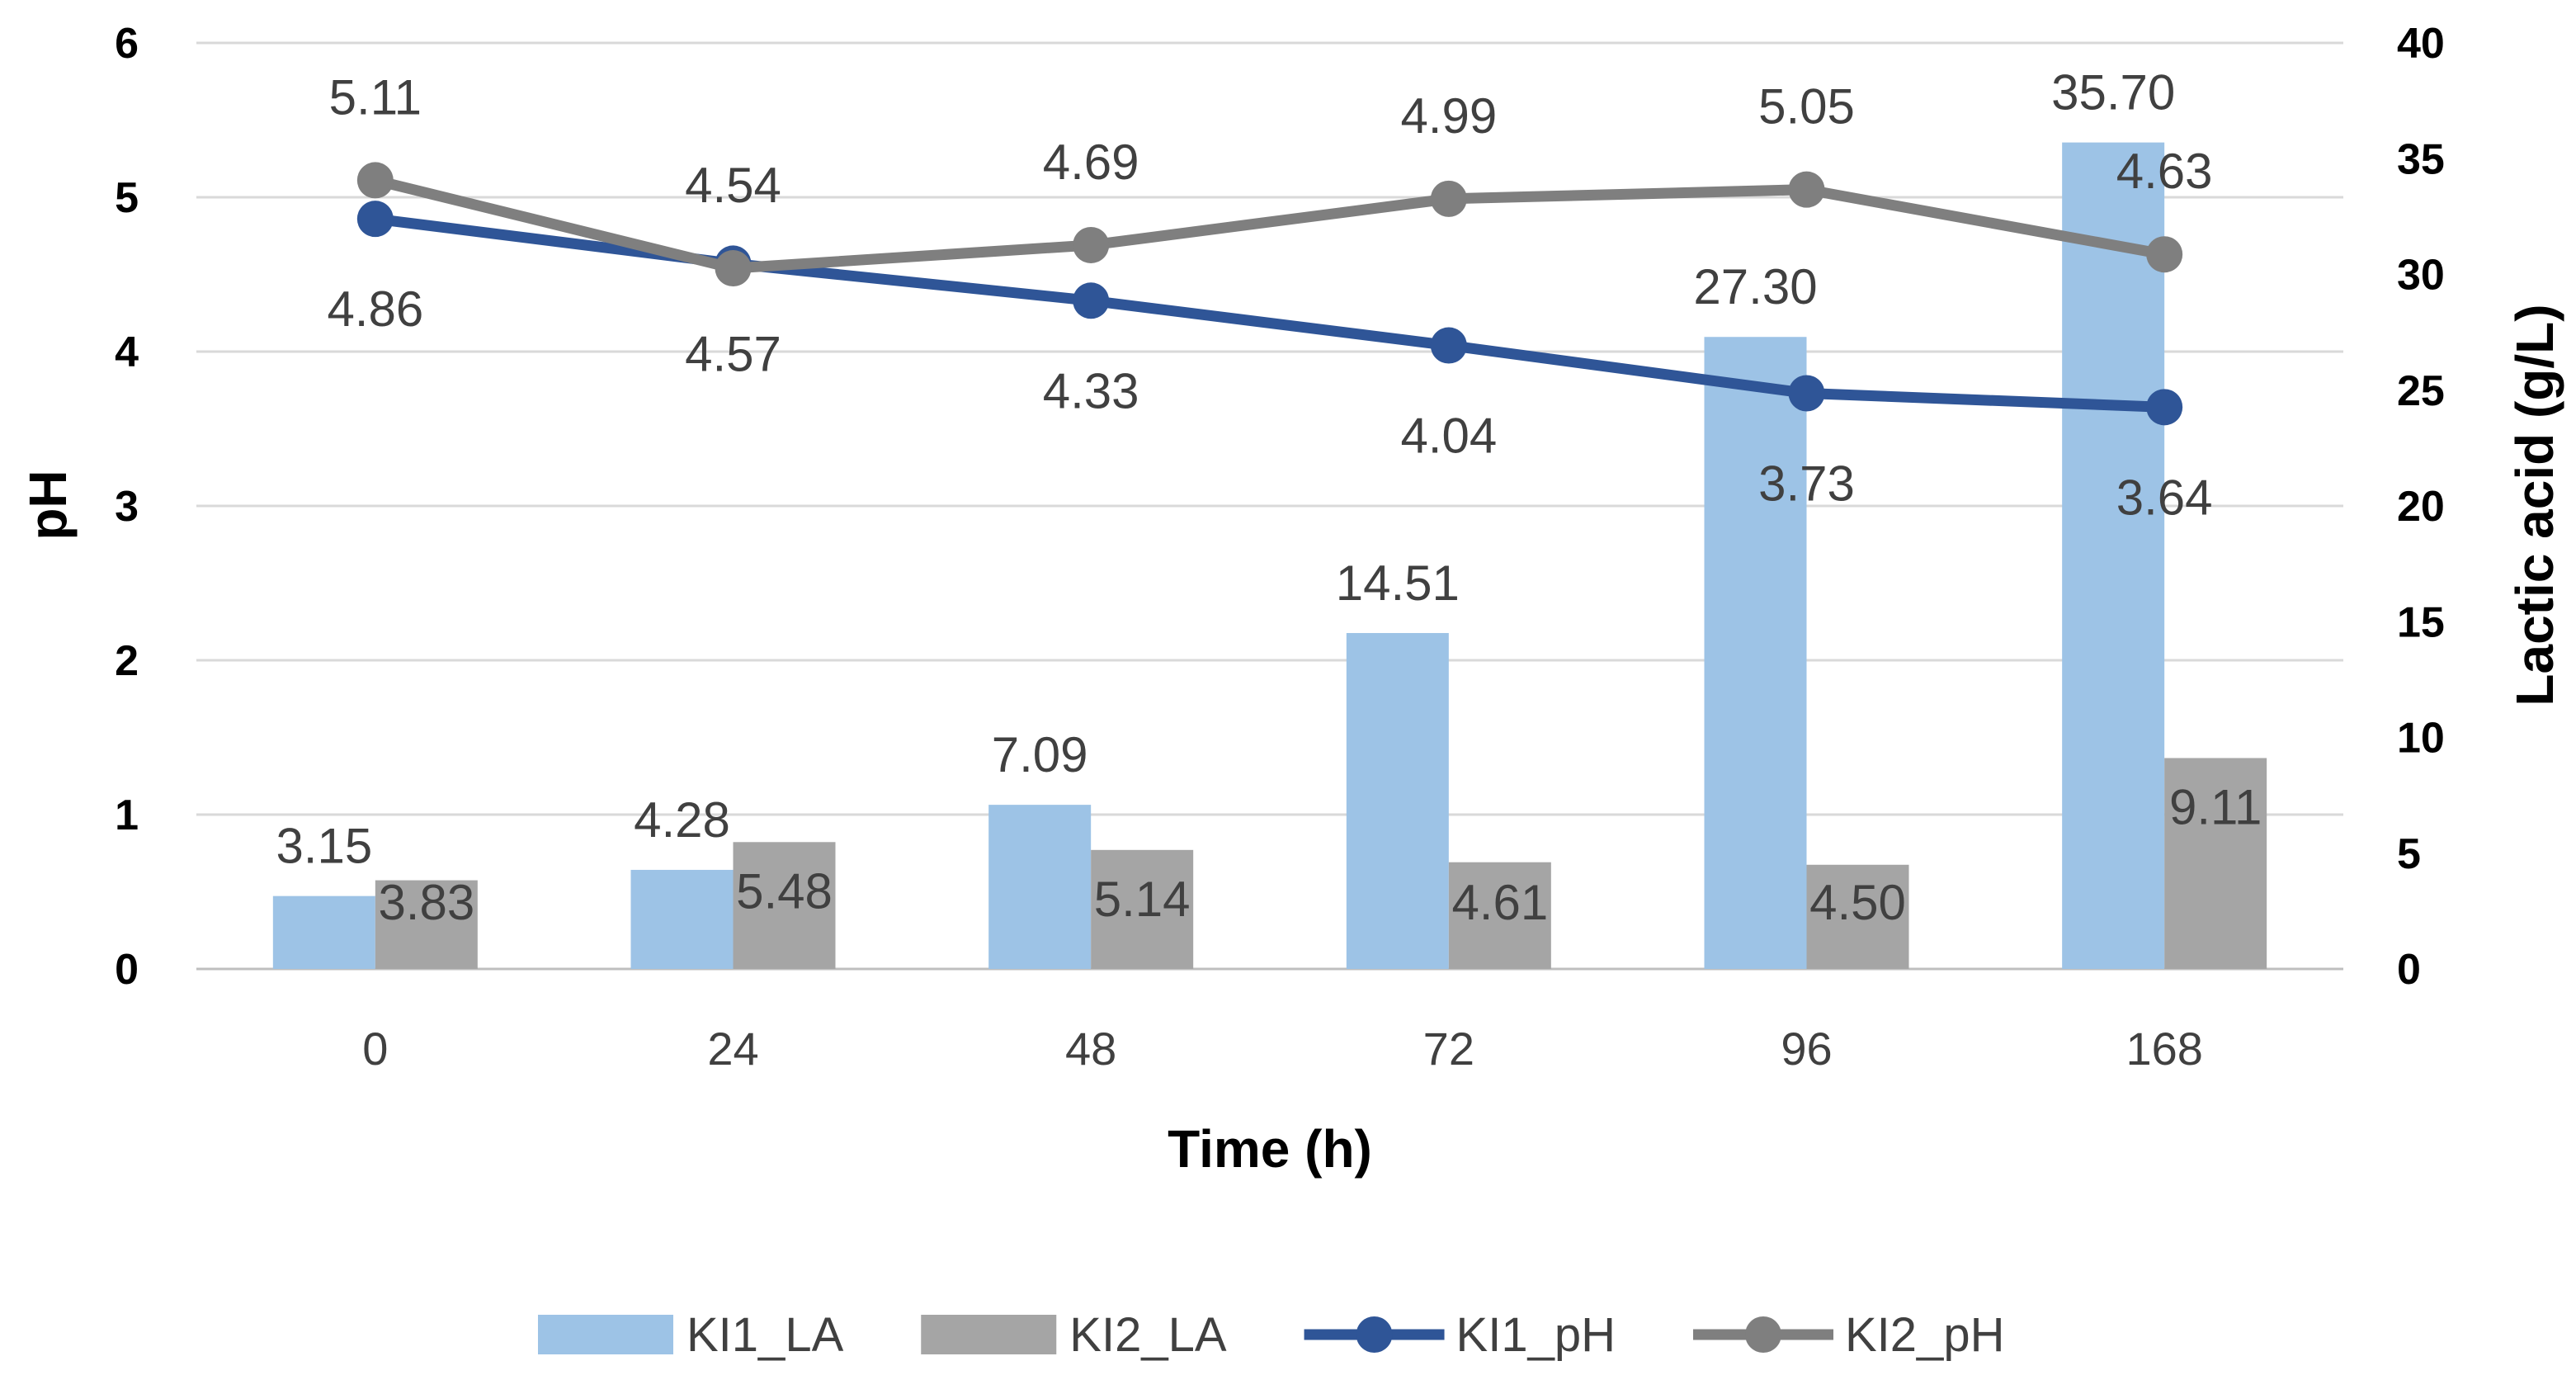 The width and height of the screenshot is (2576, 1394). What do you see at coordinates (1536, 1335) in the screenshot?
I see `legend-label-ki1-ph: KI1_pH` at bounding box center [1536, 1335].